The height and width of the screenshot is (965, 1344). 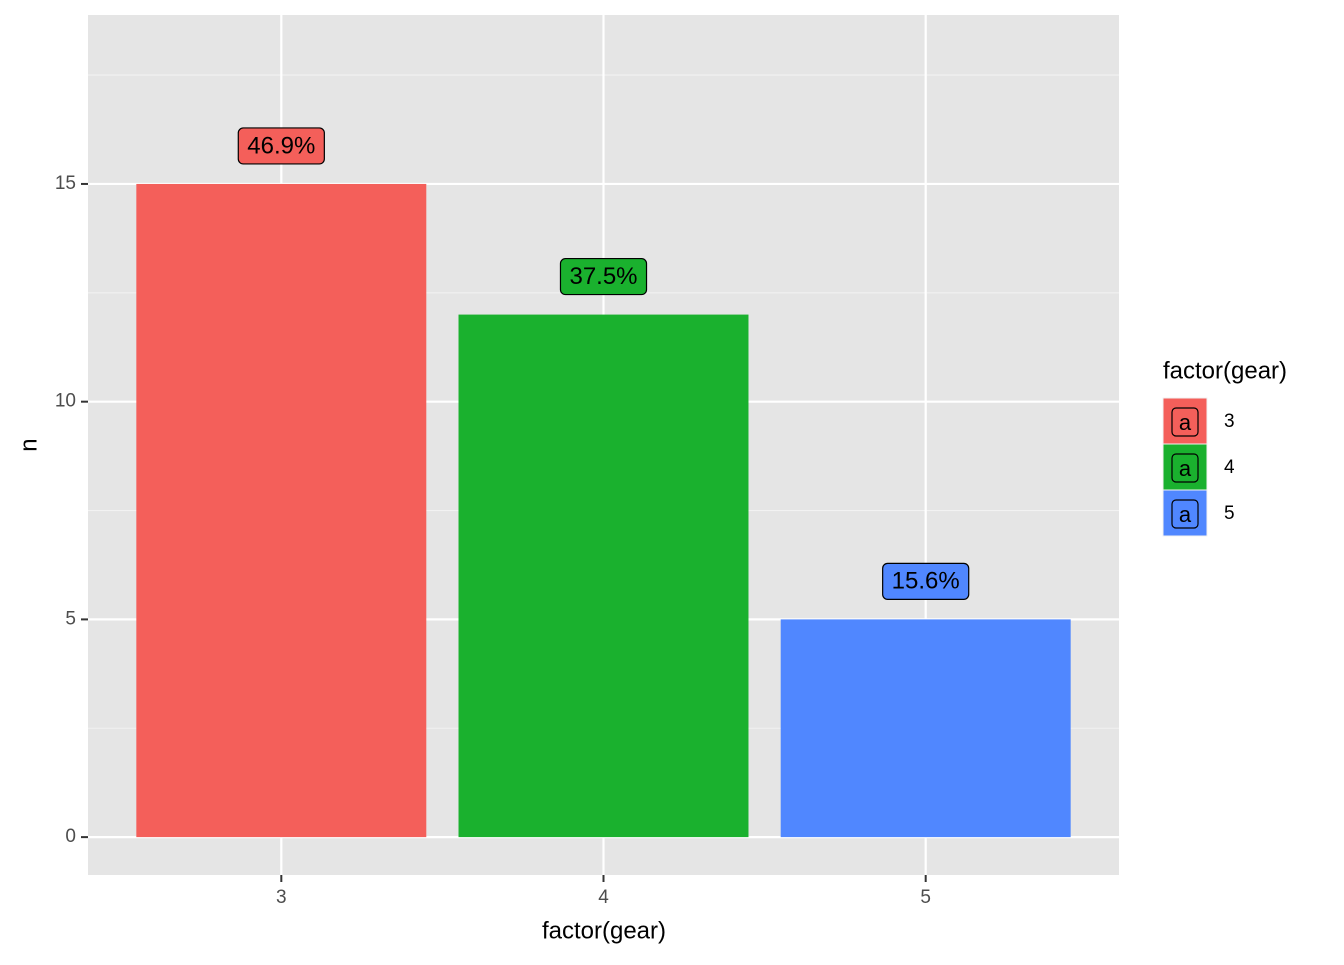 I want to click on legend-label: 5, so click(x=1229, y=513).